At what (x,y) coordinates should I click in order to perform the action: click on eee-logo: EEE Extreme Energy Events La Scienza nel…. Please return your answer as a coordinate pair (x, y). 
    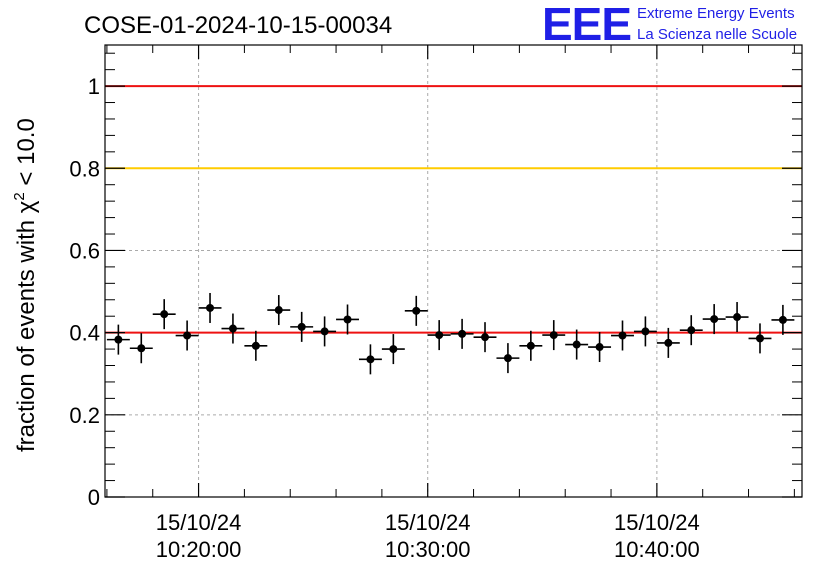
    Looking at the image, I should click on (669, 25).